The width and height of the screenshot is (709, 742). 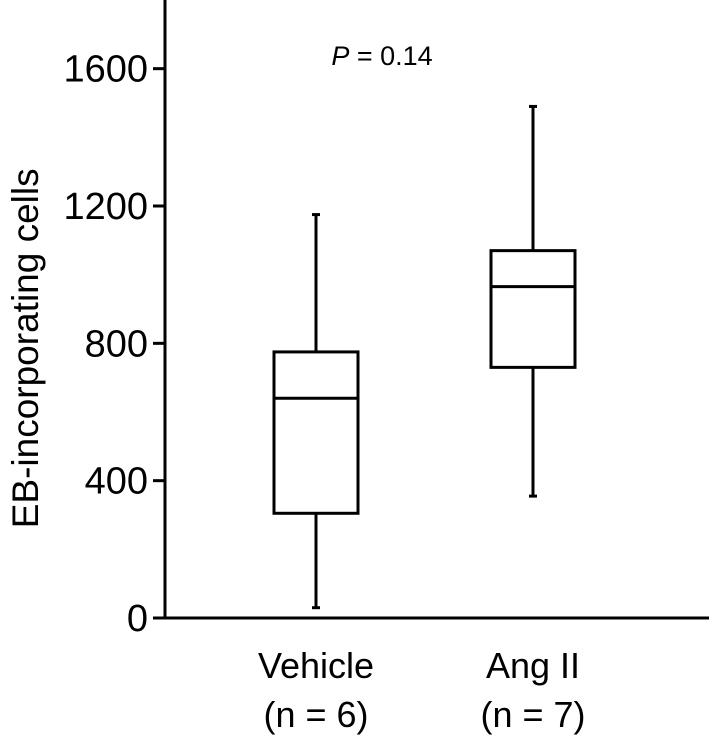 What do you see at coordinates (340, 56) in the screenshot?
I see `p-value-symbol: P` at bounding box center [340, 56].